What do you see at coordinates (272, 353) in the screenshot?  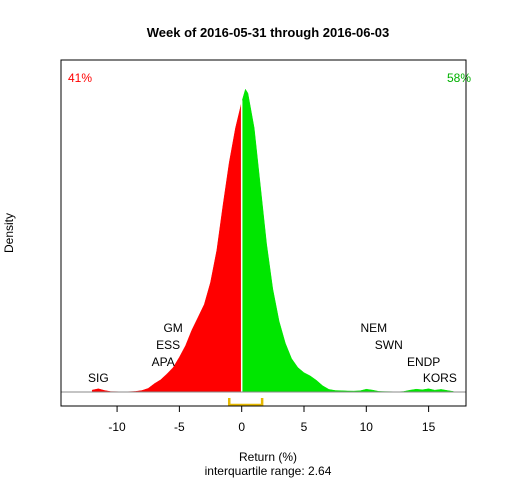 I see `ticker-annotations: SIG APA ESS GM NEM SWN ENDP KORS` at bounding box center [272, 353].